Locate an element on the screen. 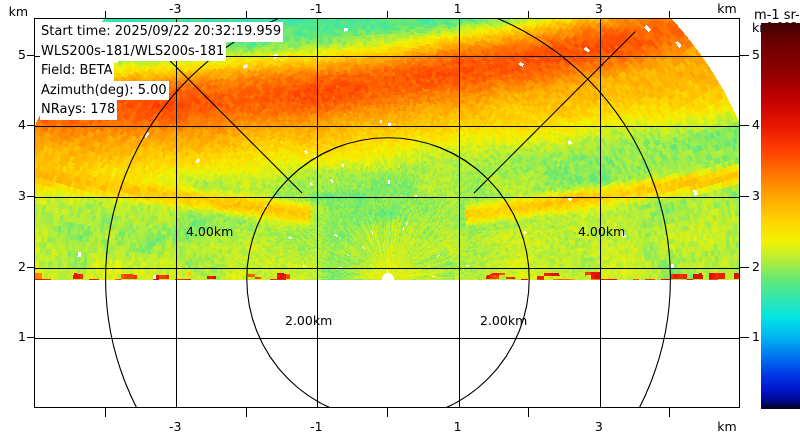 This screenshot has width=800, height=438. gridline-horizontal is located at coordinates (387, 339).